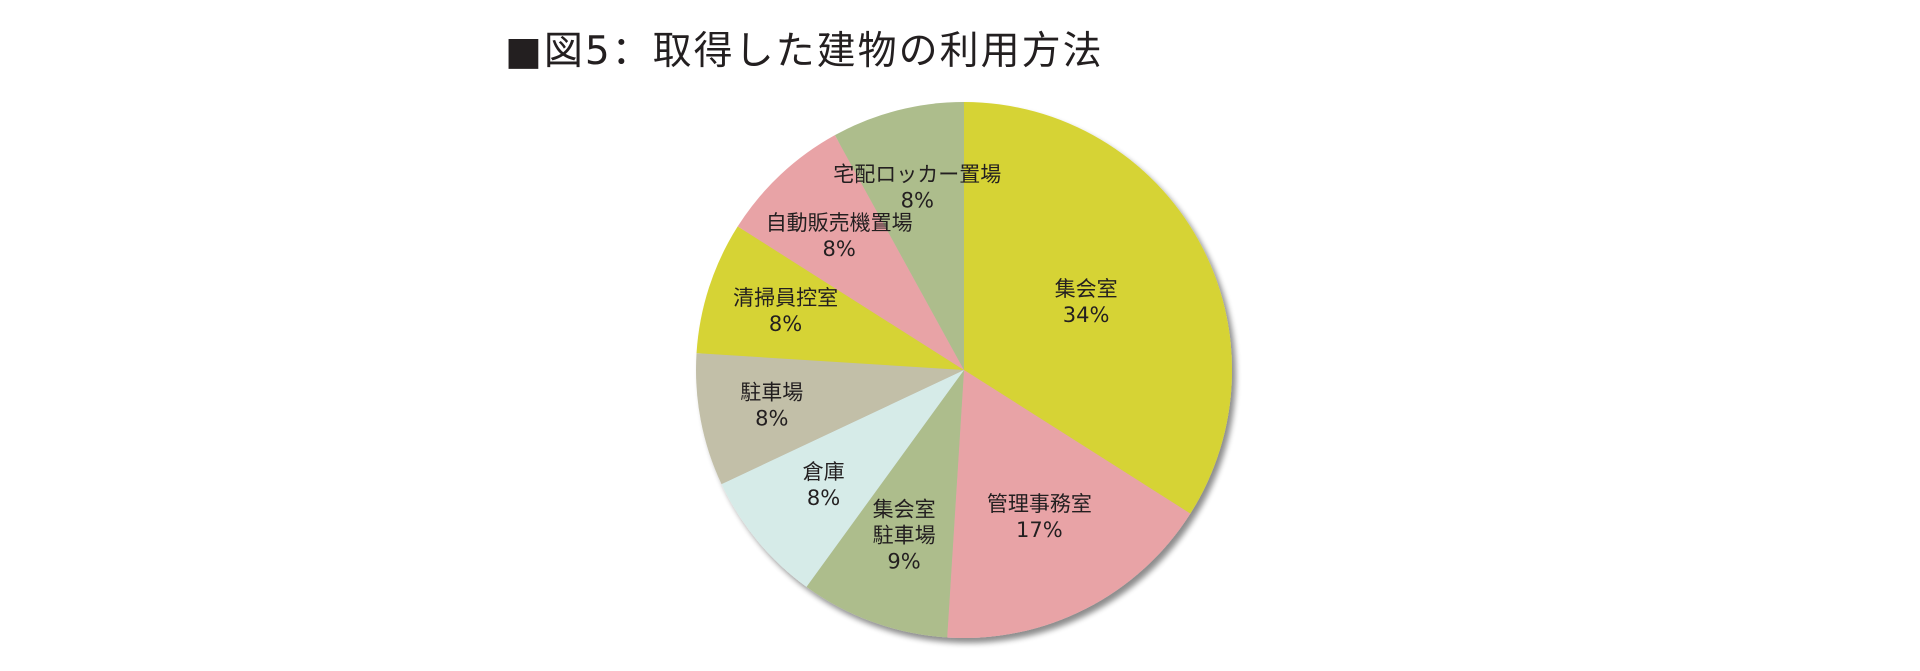 The width and height of the screenshot is (1920, 671). What do you see at coordinates (1039, 504) in the screenshot?
I see `slice-category-label: 管理事務室` at bounding box center [1039, 504].